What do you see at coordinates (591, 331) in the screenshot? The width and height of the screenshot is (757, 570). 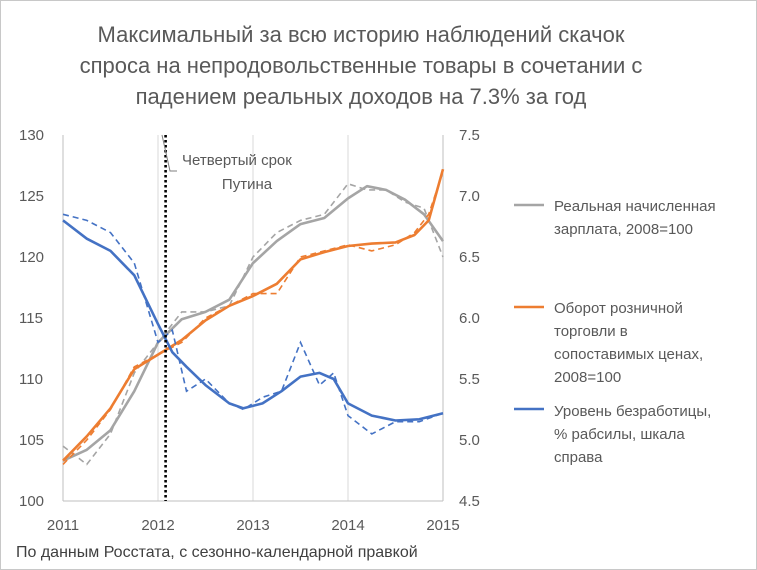 I see `legend-label-1: торговли в` at bounding box center [591, 331].